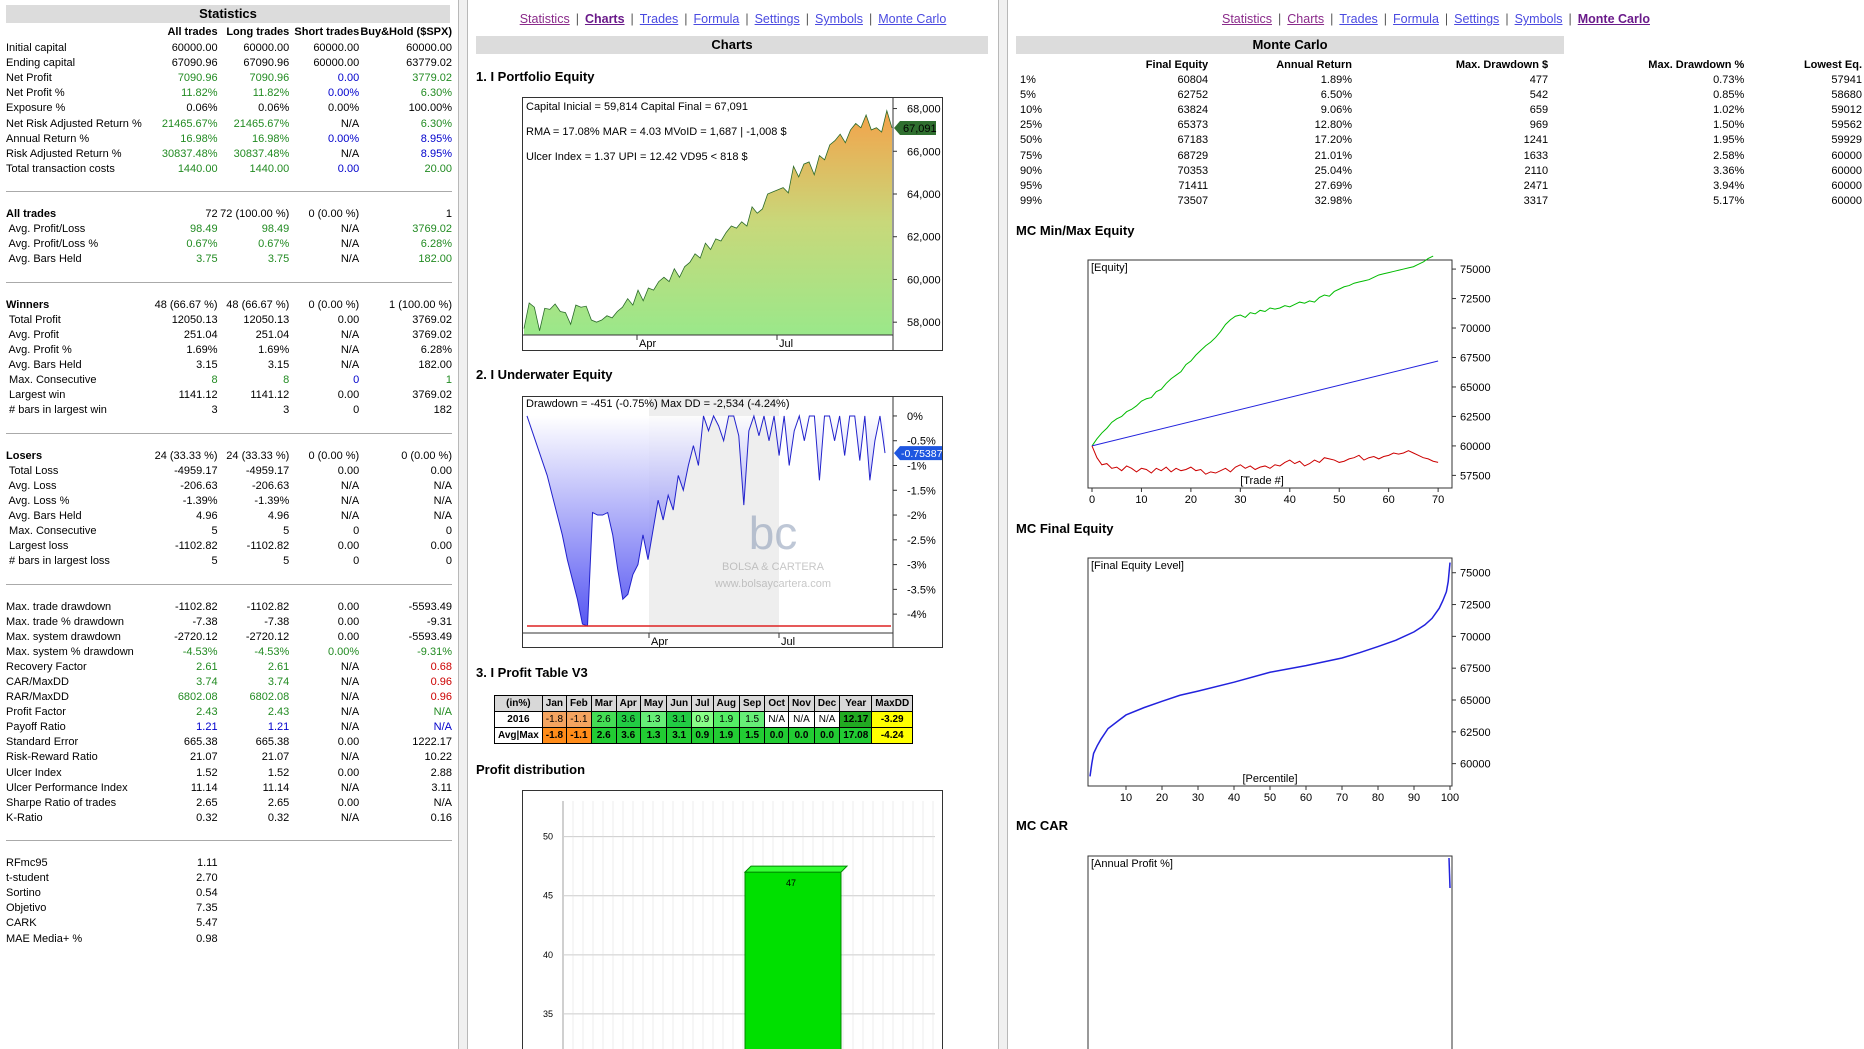 Image resolution: width=1864 pixels, height=1049 pixels. Describe the element at coordinates (776, 703) in the screenshot. I see `profit-table-header: Oct` at that location.